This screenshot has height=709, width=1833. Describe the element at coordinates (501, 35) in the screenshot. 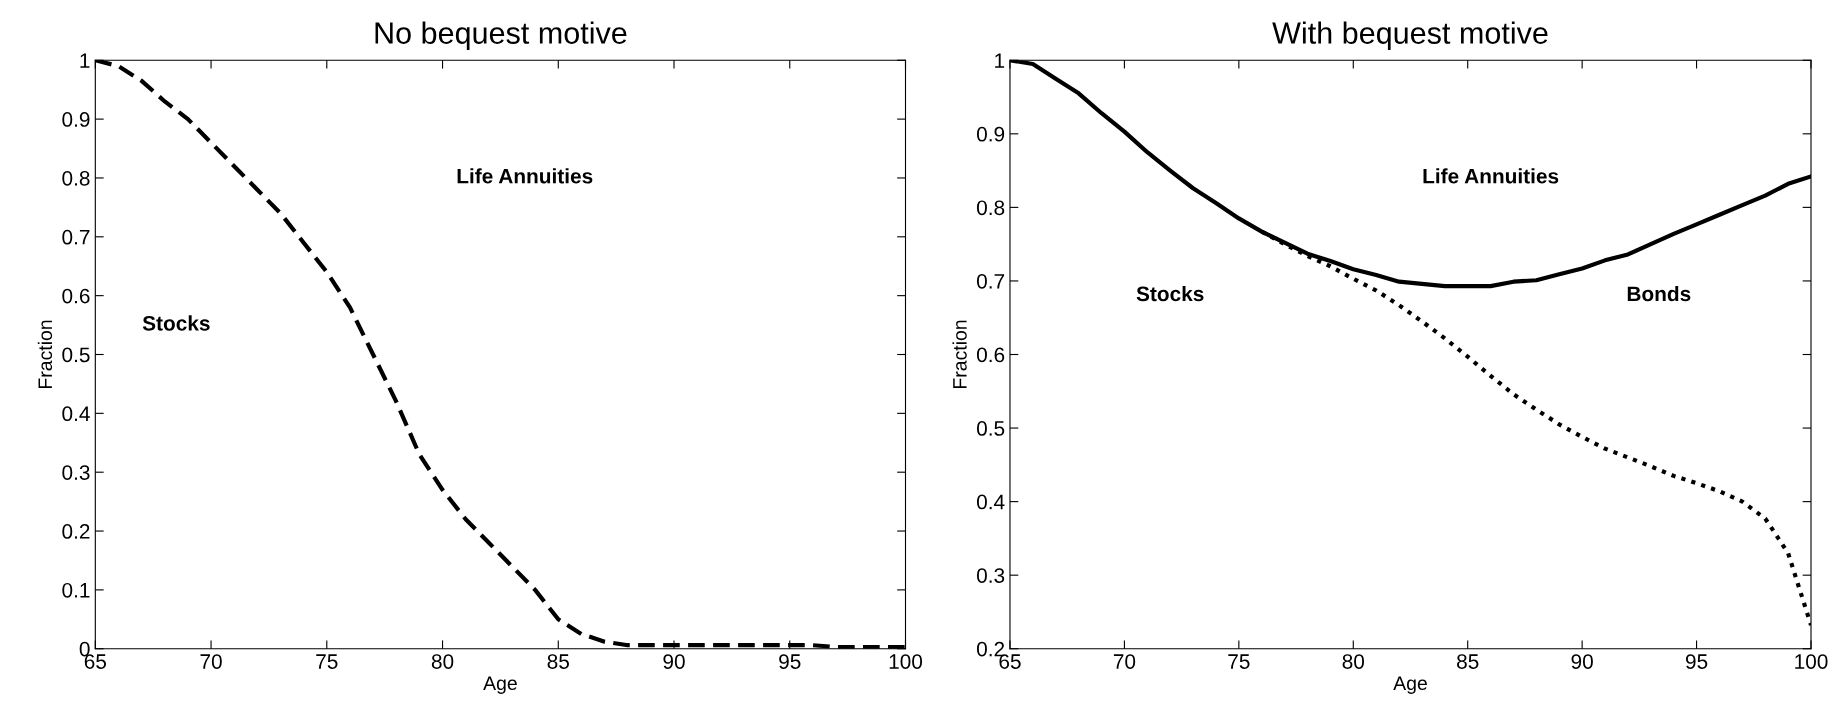

I see `chart-title: No bequest motive` at that location.